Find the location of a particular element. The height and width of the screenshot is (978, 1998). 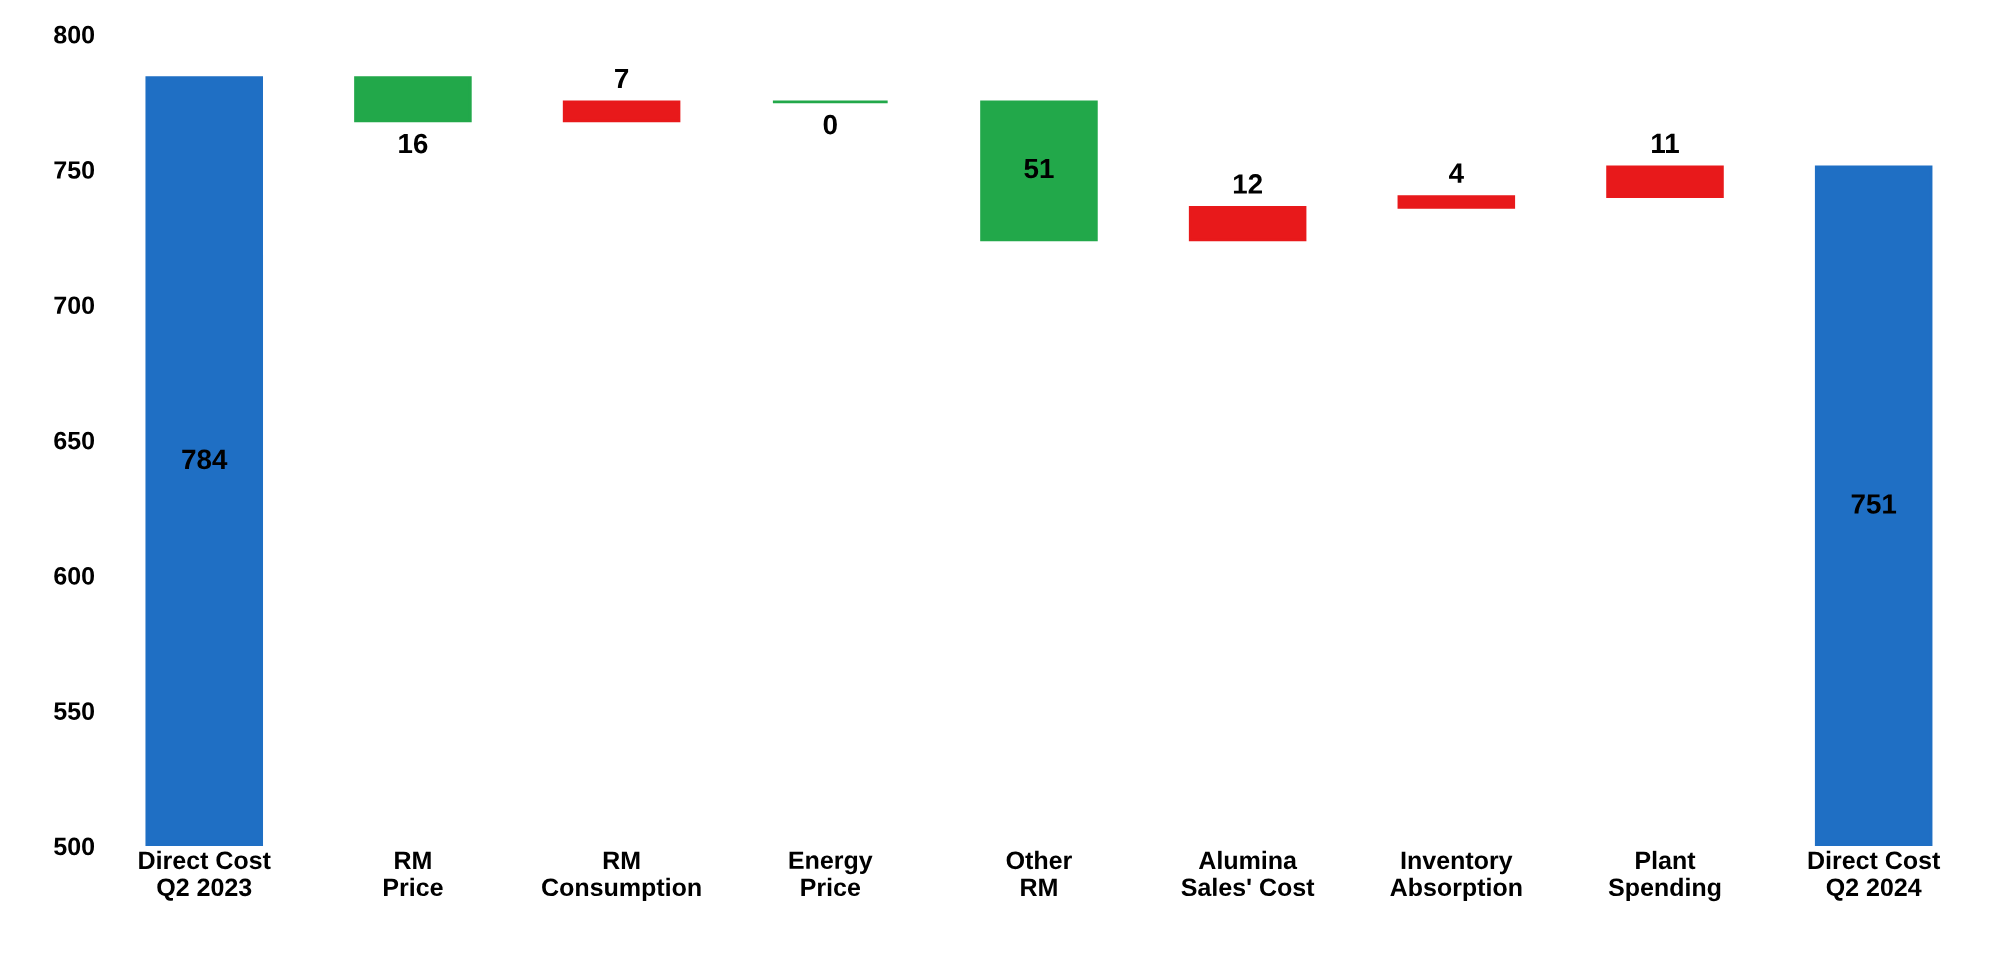

x-tick-label: Inventory Absorption is located at coordinates (1456, 876).